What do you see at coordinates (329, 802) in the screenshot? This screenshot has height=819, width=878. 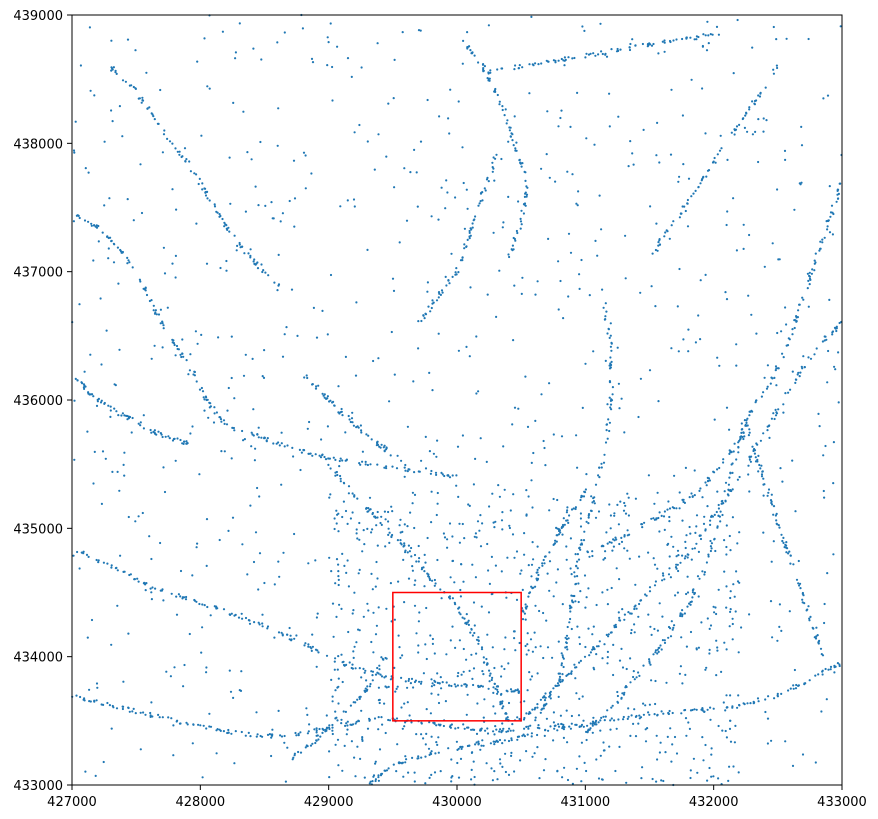 I see `x-tick-label: 429000` at bounding box center [329, 802].